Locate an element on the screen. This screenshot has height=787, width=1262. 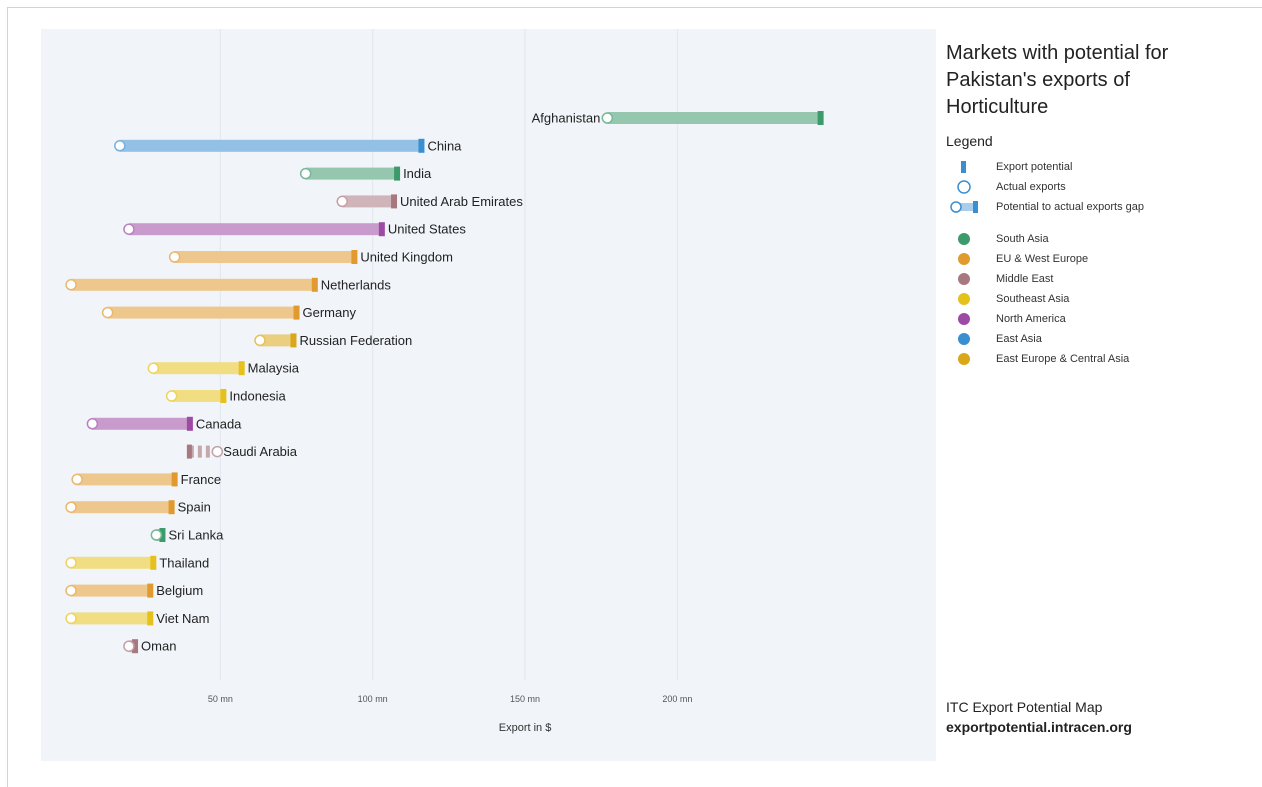
bar-row: Afghanistan is located at coordinates (678, 118).